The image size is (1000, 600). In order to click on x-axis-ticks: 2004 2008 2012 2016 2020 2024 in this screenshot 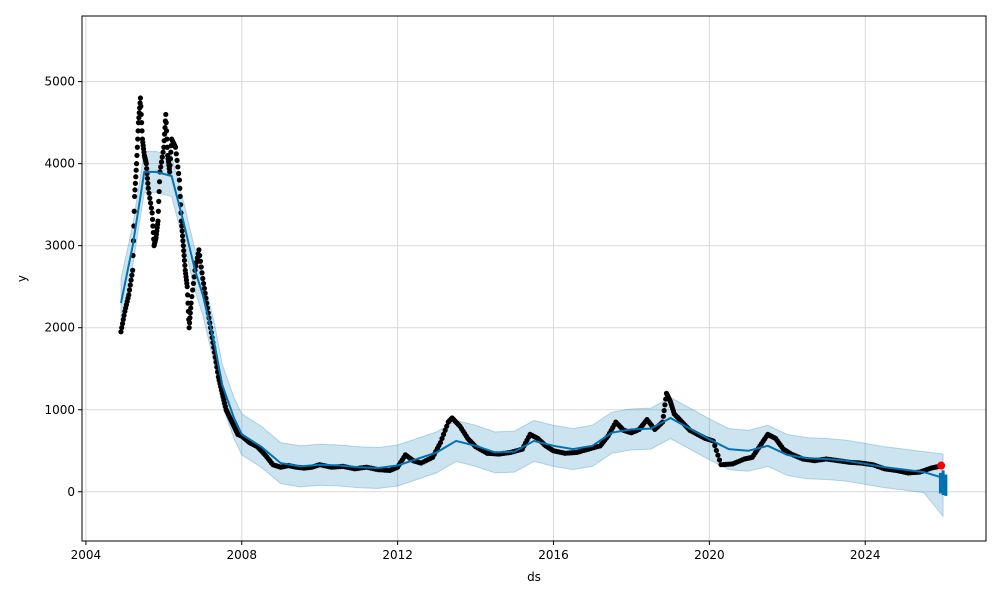, I will do `click(476, 551)`.